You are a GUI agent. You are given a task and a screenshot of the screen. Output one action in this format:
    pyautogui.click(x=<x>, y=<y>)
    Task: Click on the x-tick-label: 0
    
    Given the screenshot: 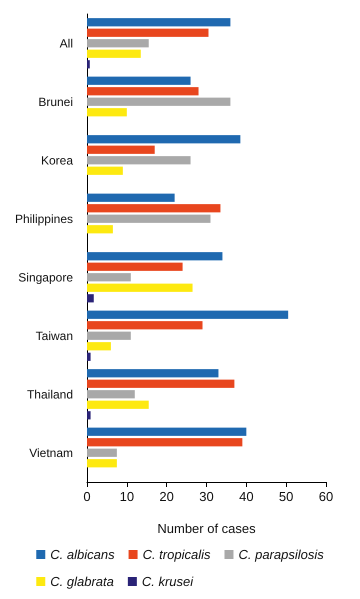 What is the action you would take?
    pyautogui.click(x=87, y=496)
    